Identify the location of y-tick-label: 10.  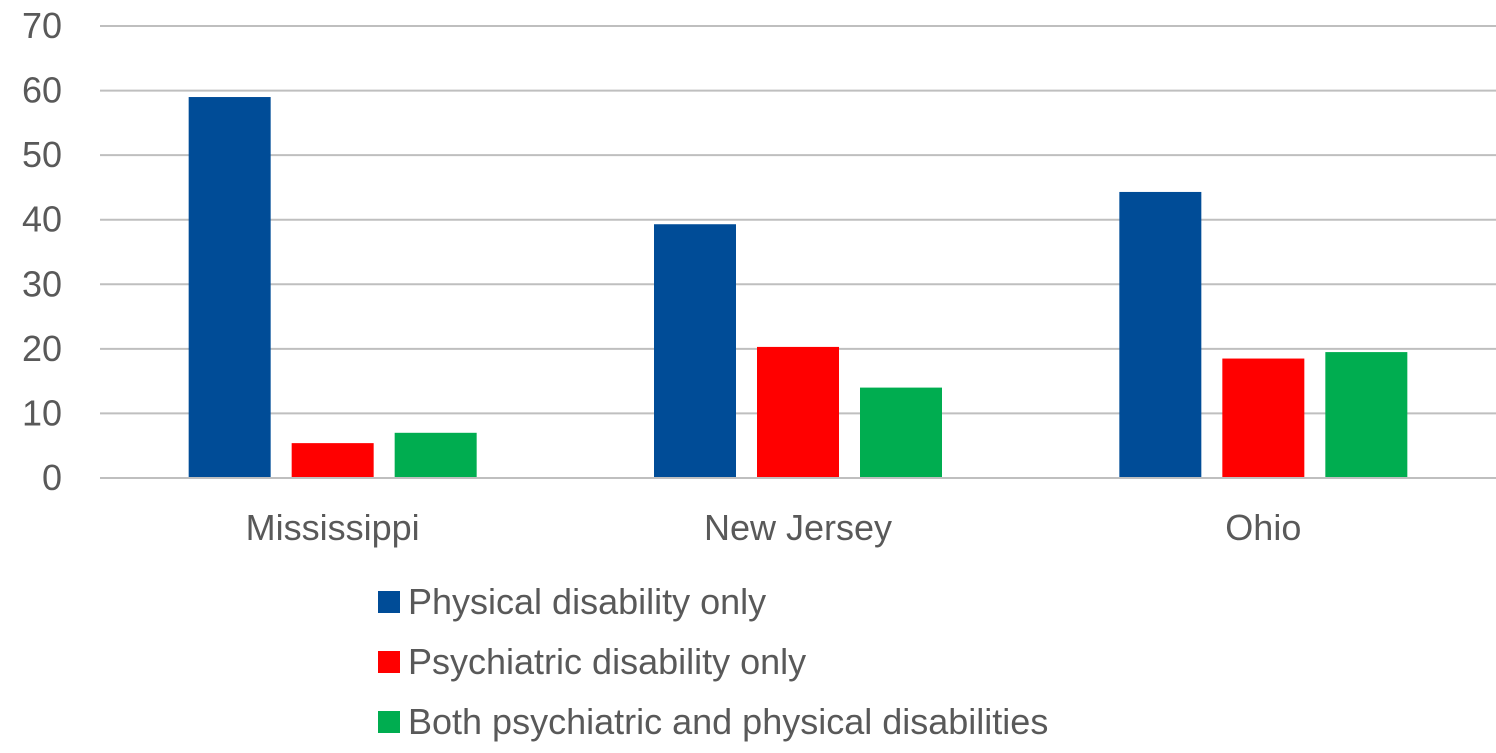
(42, 412).